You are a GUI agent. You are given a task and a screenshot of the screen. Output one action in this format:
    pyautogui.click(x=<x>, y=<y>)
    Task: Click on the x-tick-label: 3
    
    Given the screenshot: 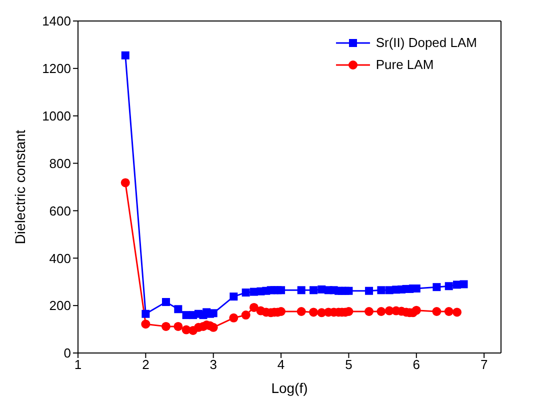 What is the action you would take?
    pyautogui.click(x=213, y=364)
    